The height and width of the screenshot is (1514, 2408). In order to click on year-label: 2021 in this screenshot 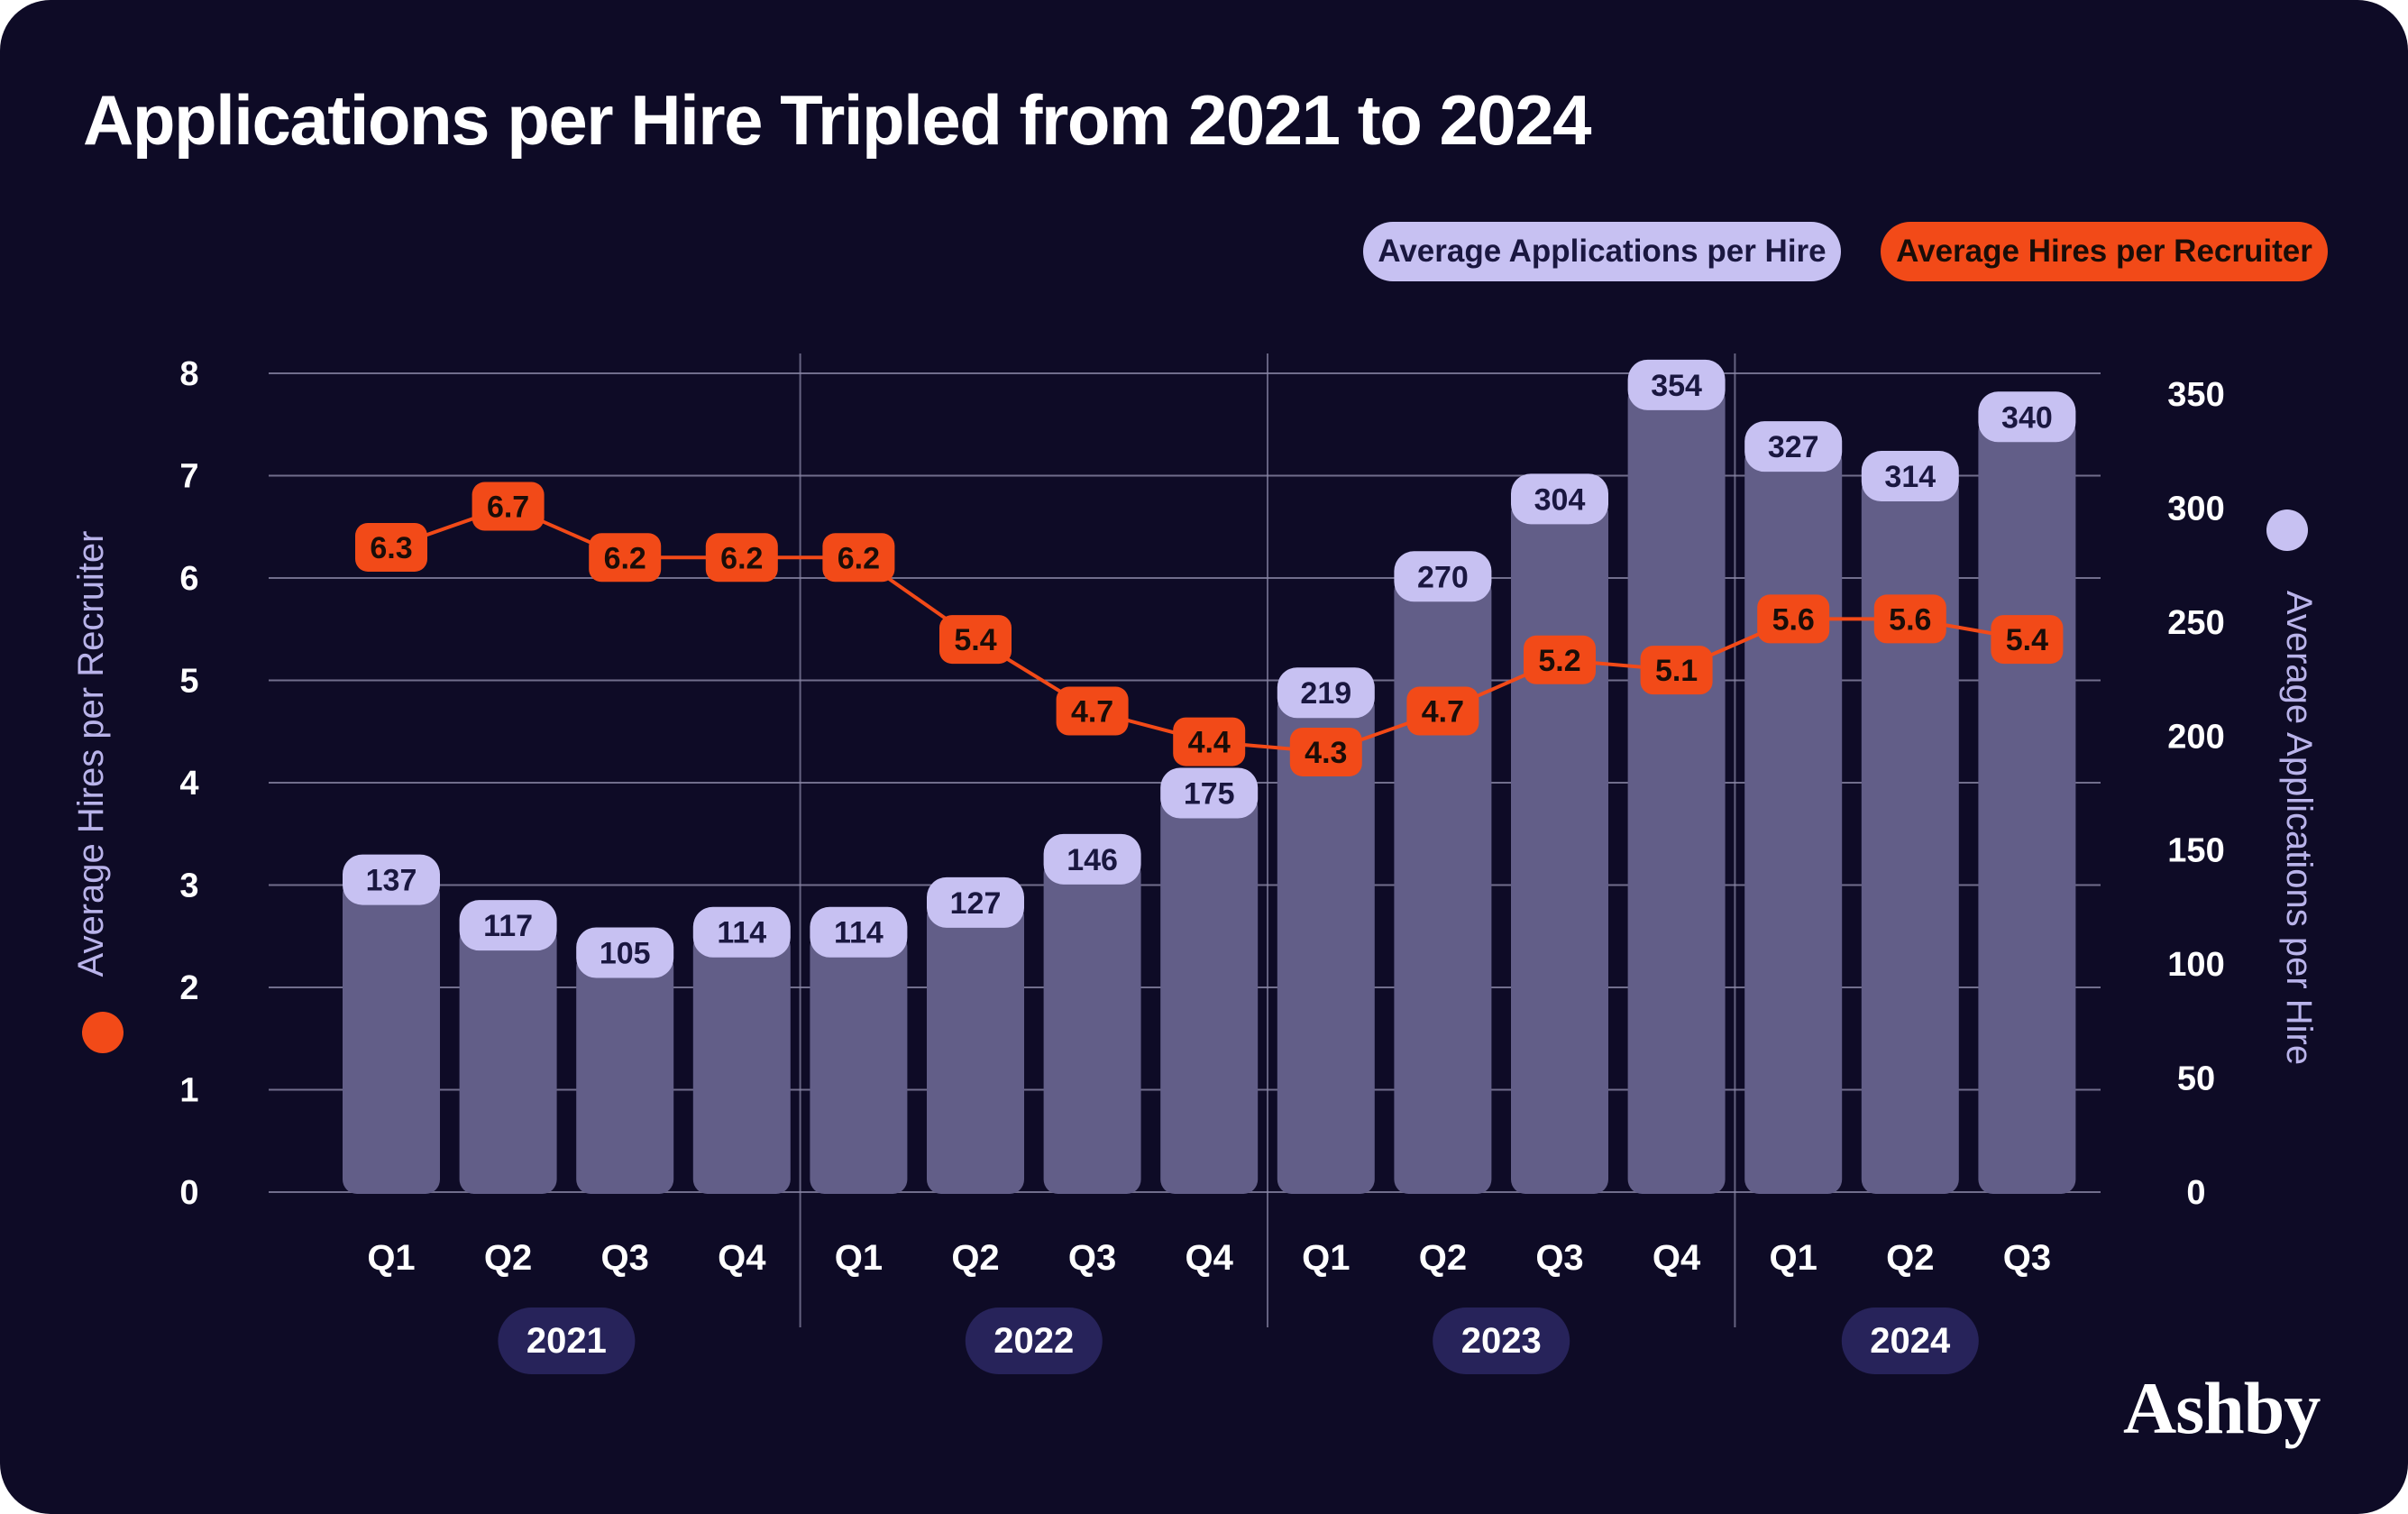, I will do `click(566, 1341)`.